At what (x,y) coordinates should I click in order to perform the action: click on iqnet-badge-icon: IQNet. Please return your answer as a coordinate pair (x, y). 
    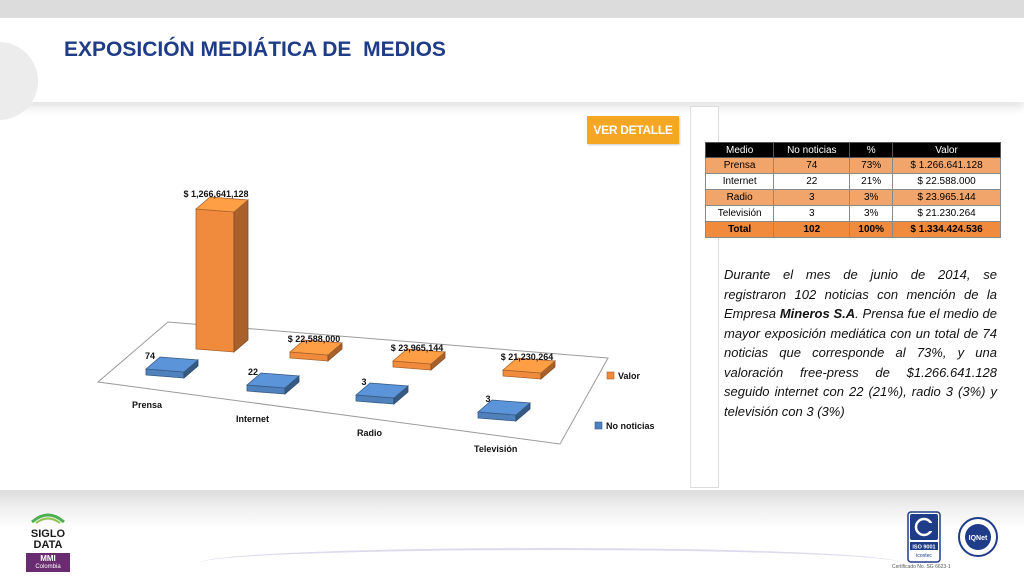
    Looking at the image, I should click on (978, 537).